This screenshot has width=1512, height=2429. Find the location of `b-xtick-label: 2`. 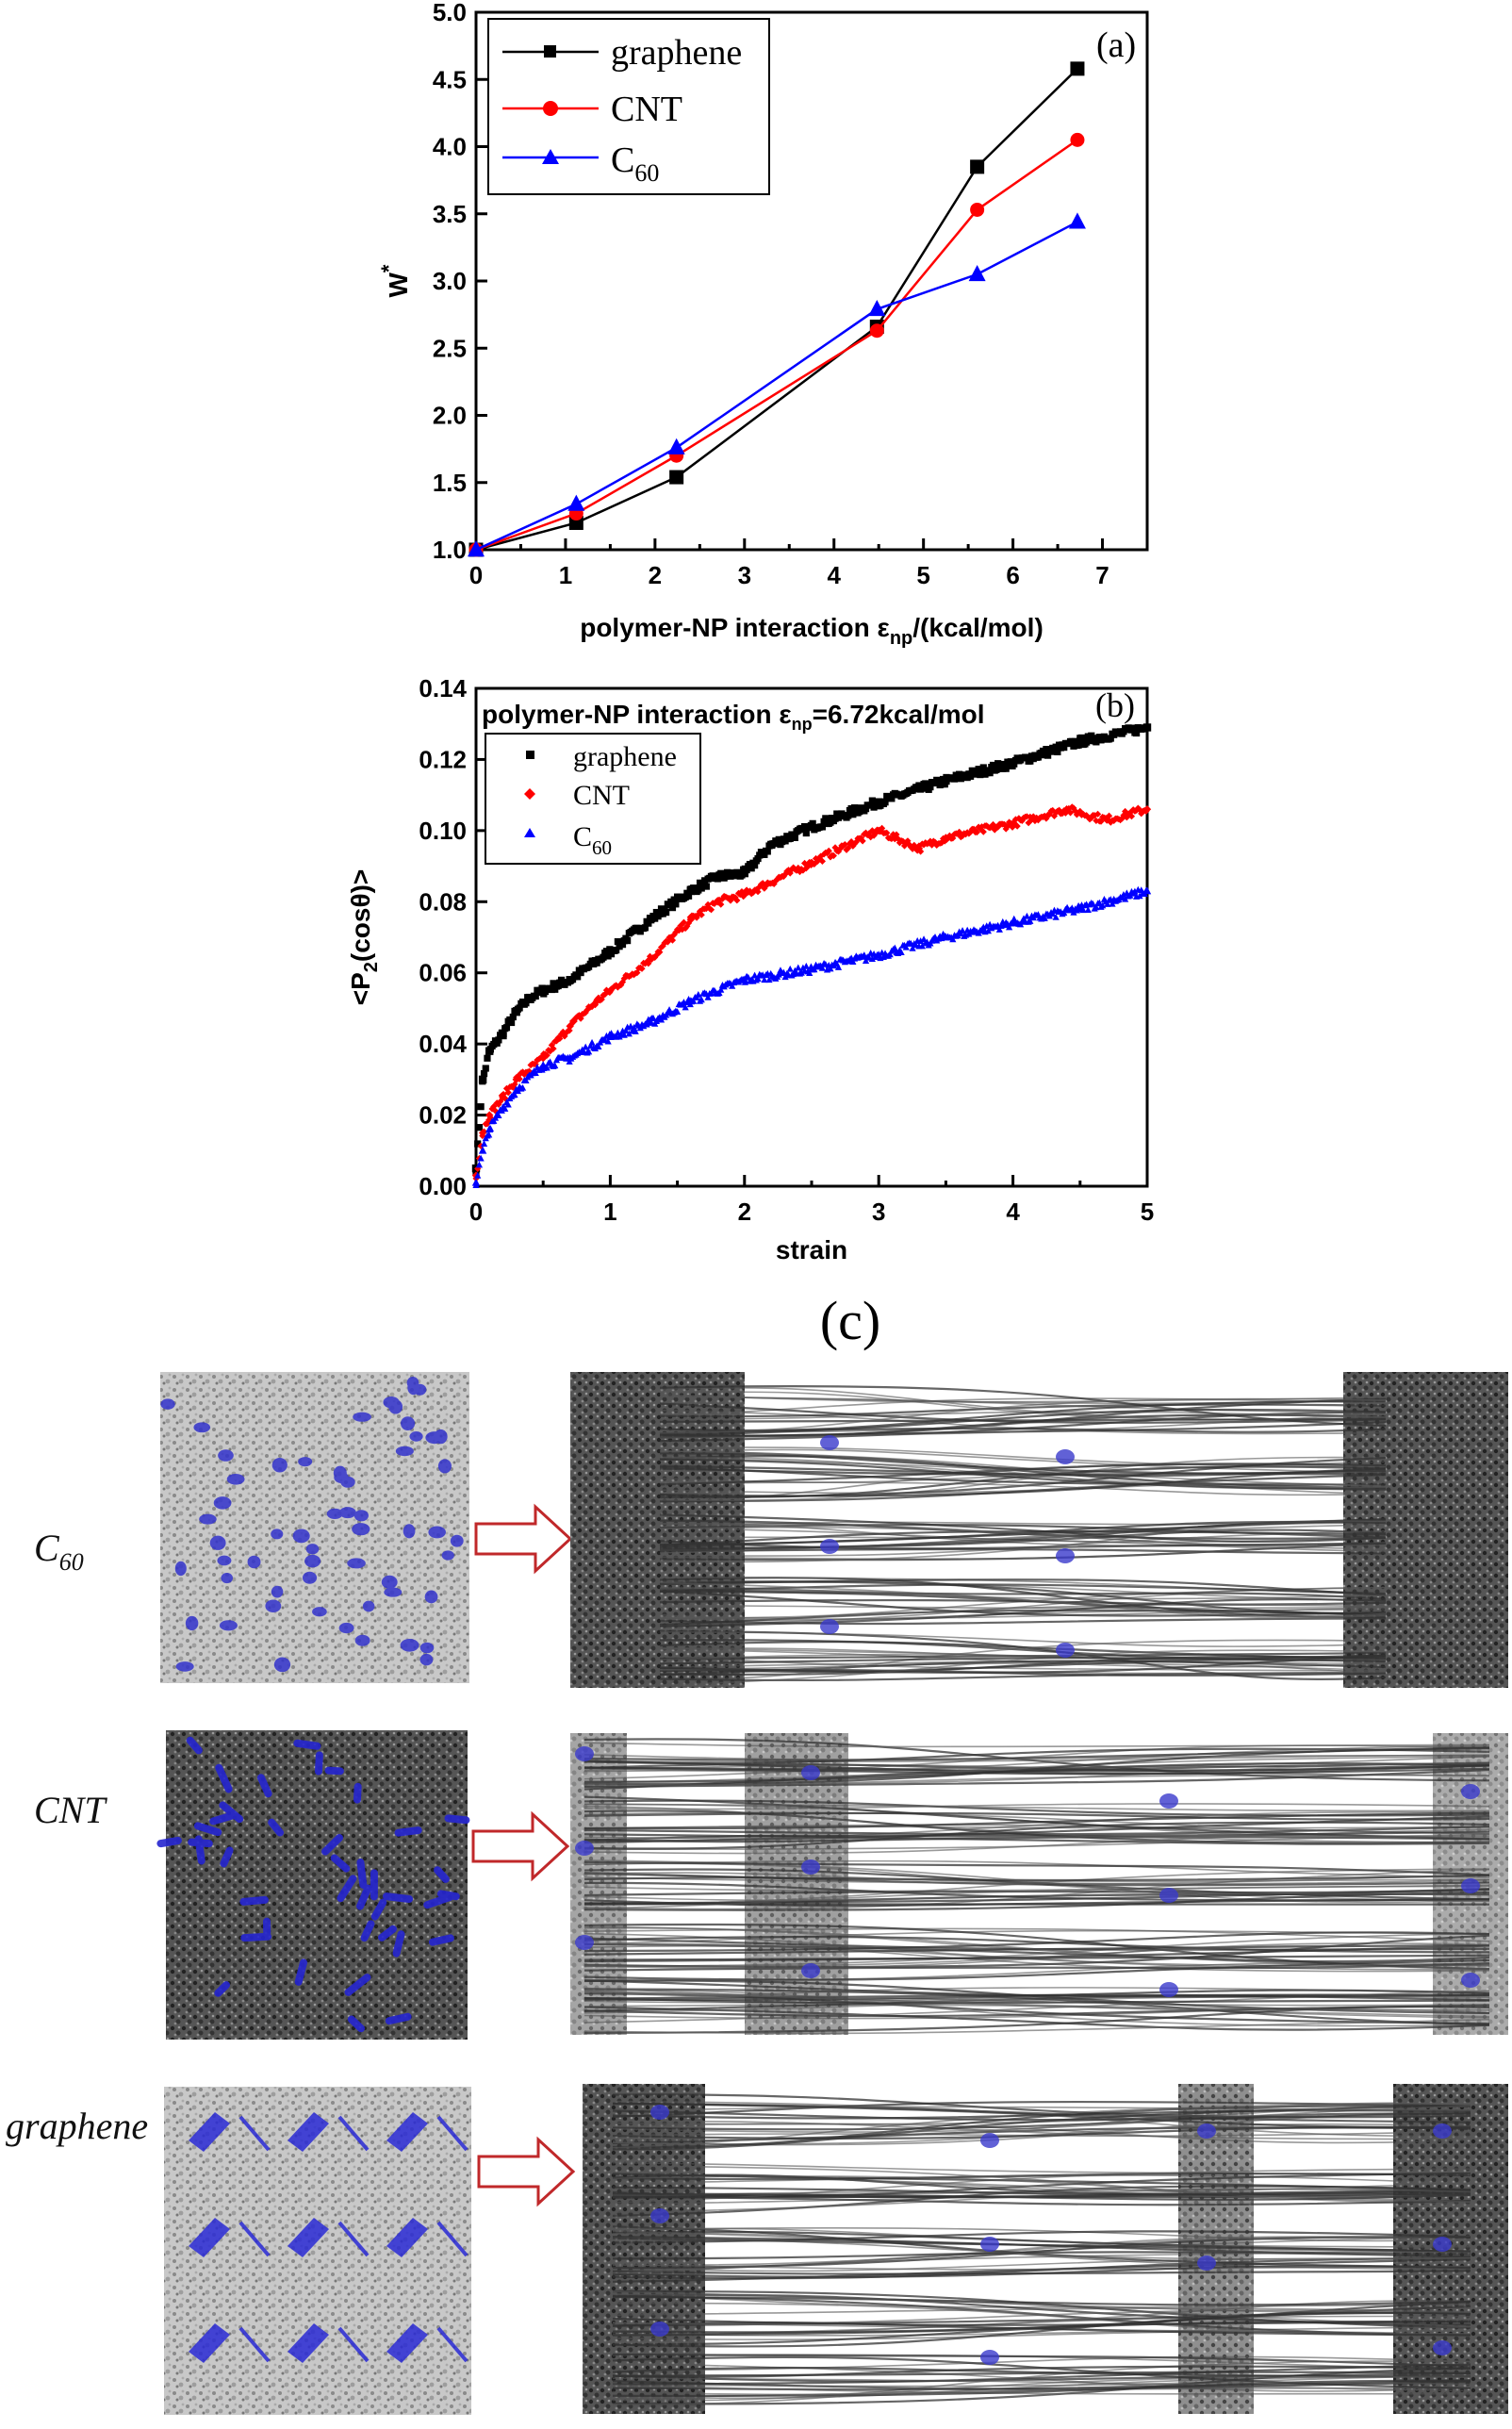

b-xtick-label: 2 is located at coordinates (745, 1212).